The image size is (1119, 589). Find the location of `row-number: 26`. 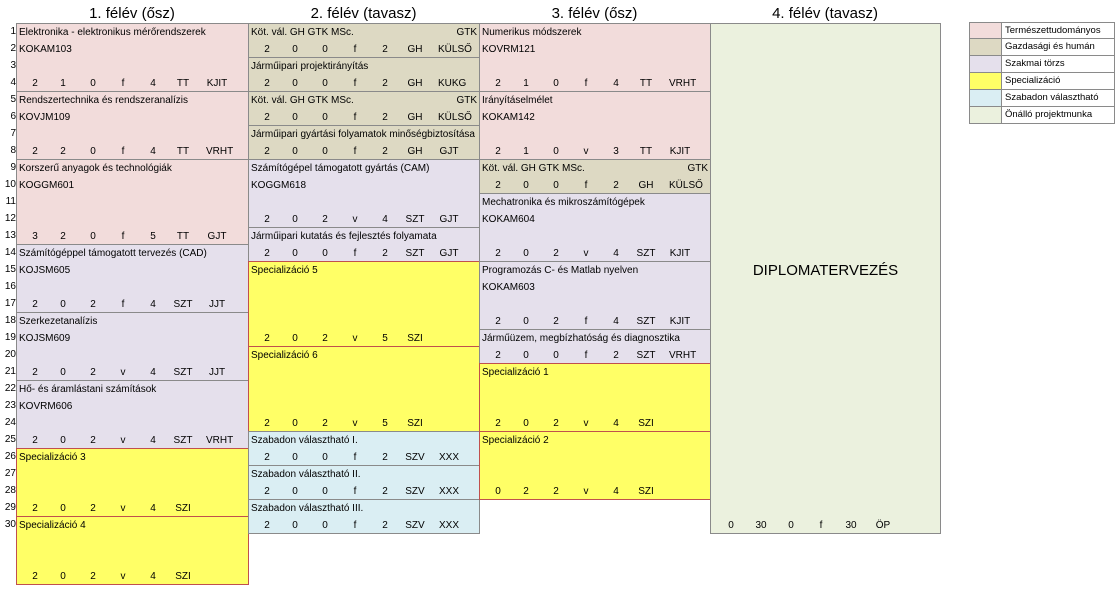

row-number: 26 is located at coordinates (10, 456).